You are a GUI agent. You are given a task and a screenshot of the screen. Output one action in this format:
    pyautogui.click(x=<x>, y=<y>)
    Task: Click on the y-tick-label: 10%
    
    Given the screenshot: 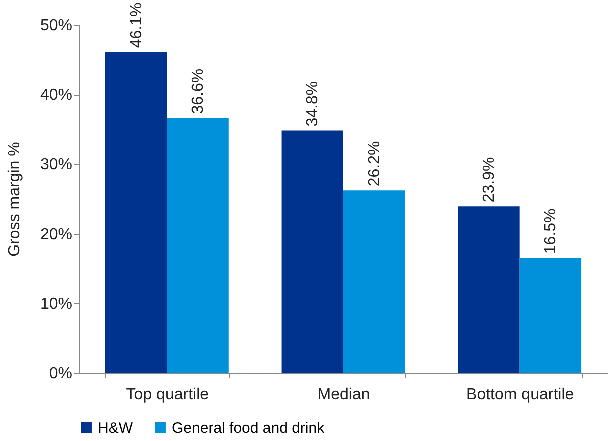 What is the action you would take?
    pyautogui.click(x=56, y=304)
    